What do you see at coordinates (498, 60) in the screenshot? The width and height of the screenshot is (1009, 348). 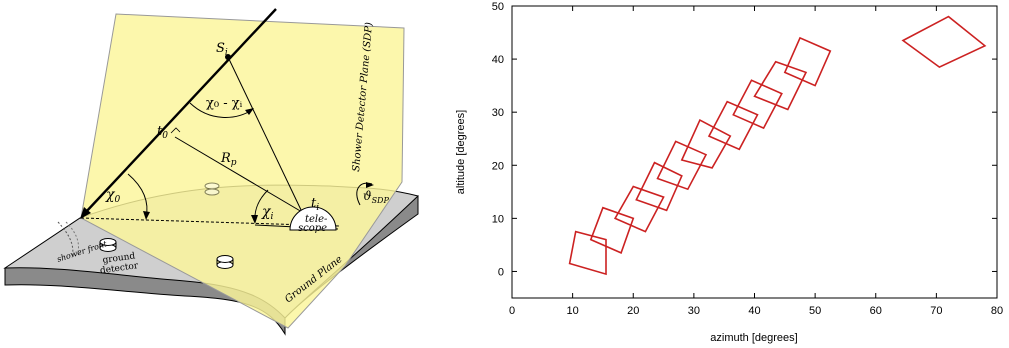 I see `y-tick-label: 40` at bounding box center [498, 60].